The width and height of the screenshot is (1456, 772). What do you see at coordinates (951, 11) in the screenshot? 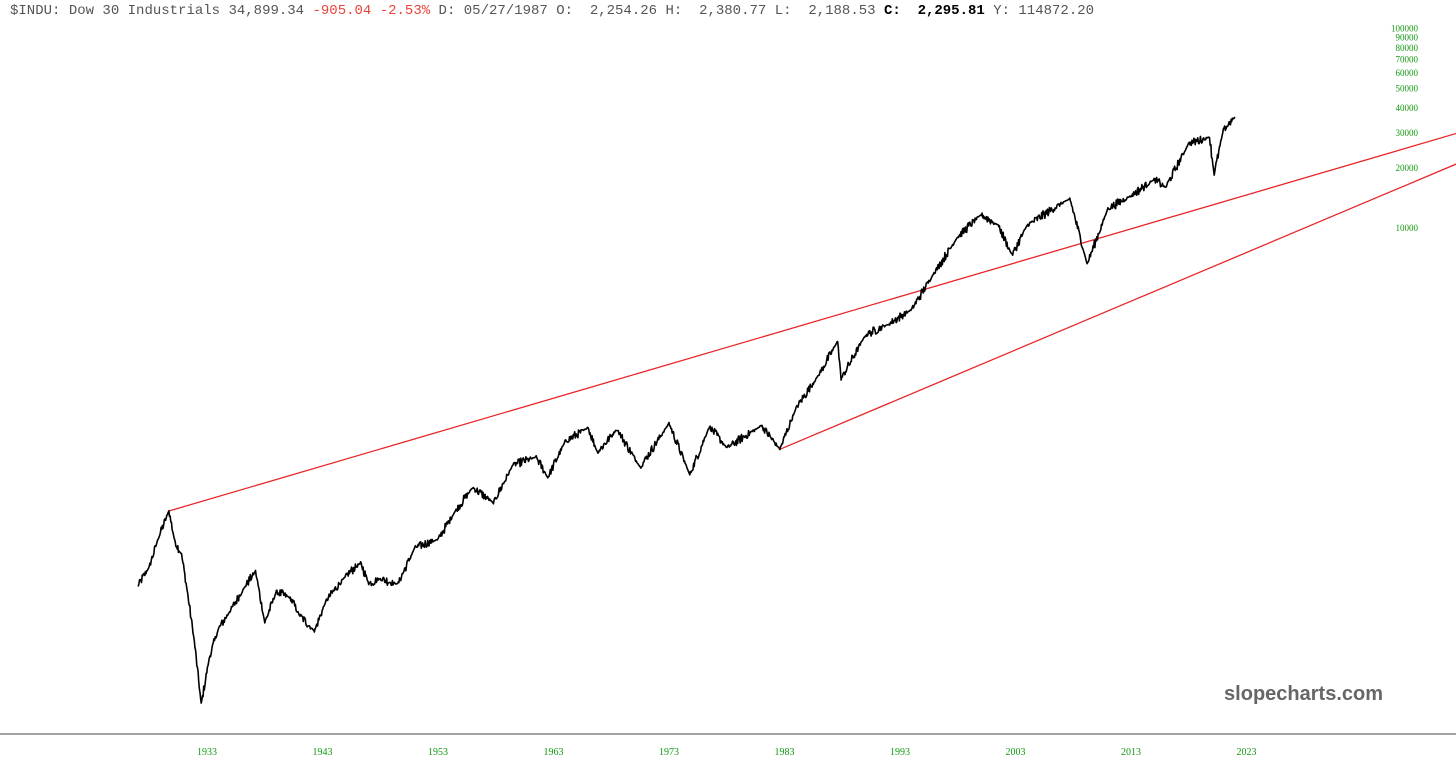
I see `close-value: 2,295.81` at bounding box center [951, 11].